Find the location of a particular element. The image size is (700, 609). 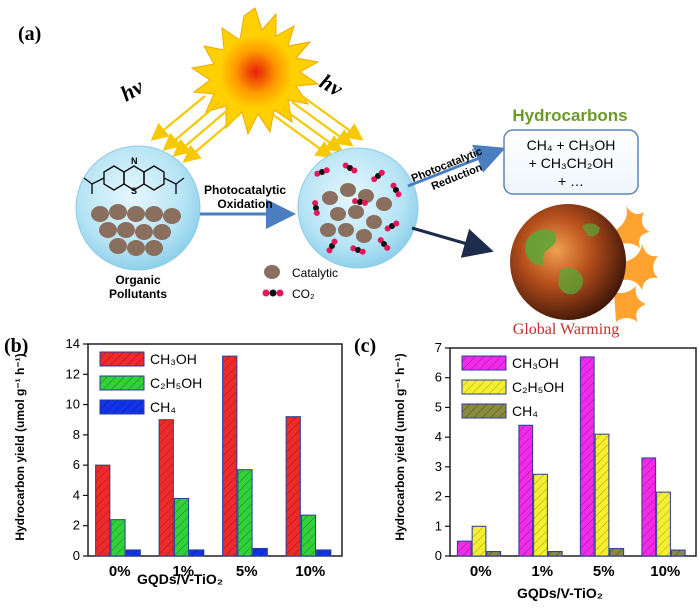

chart-b-ylabel: Hydrocarbon yield (umol g⁻¹ h⁻¹) is located at coordinates (20, 446).